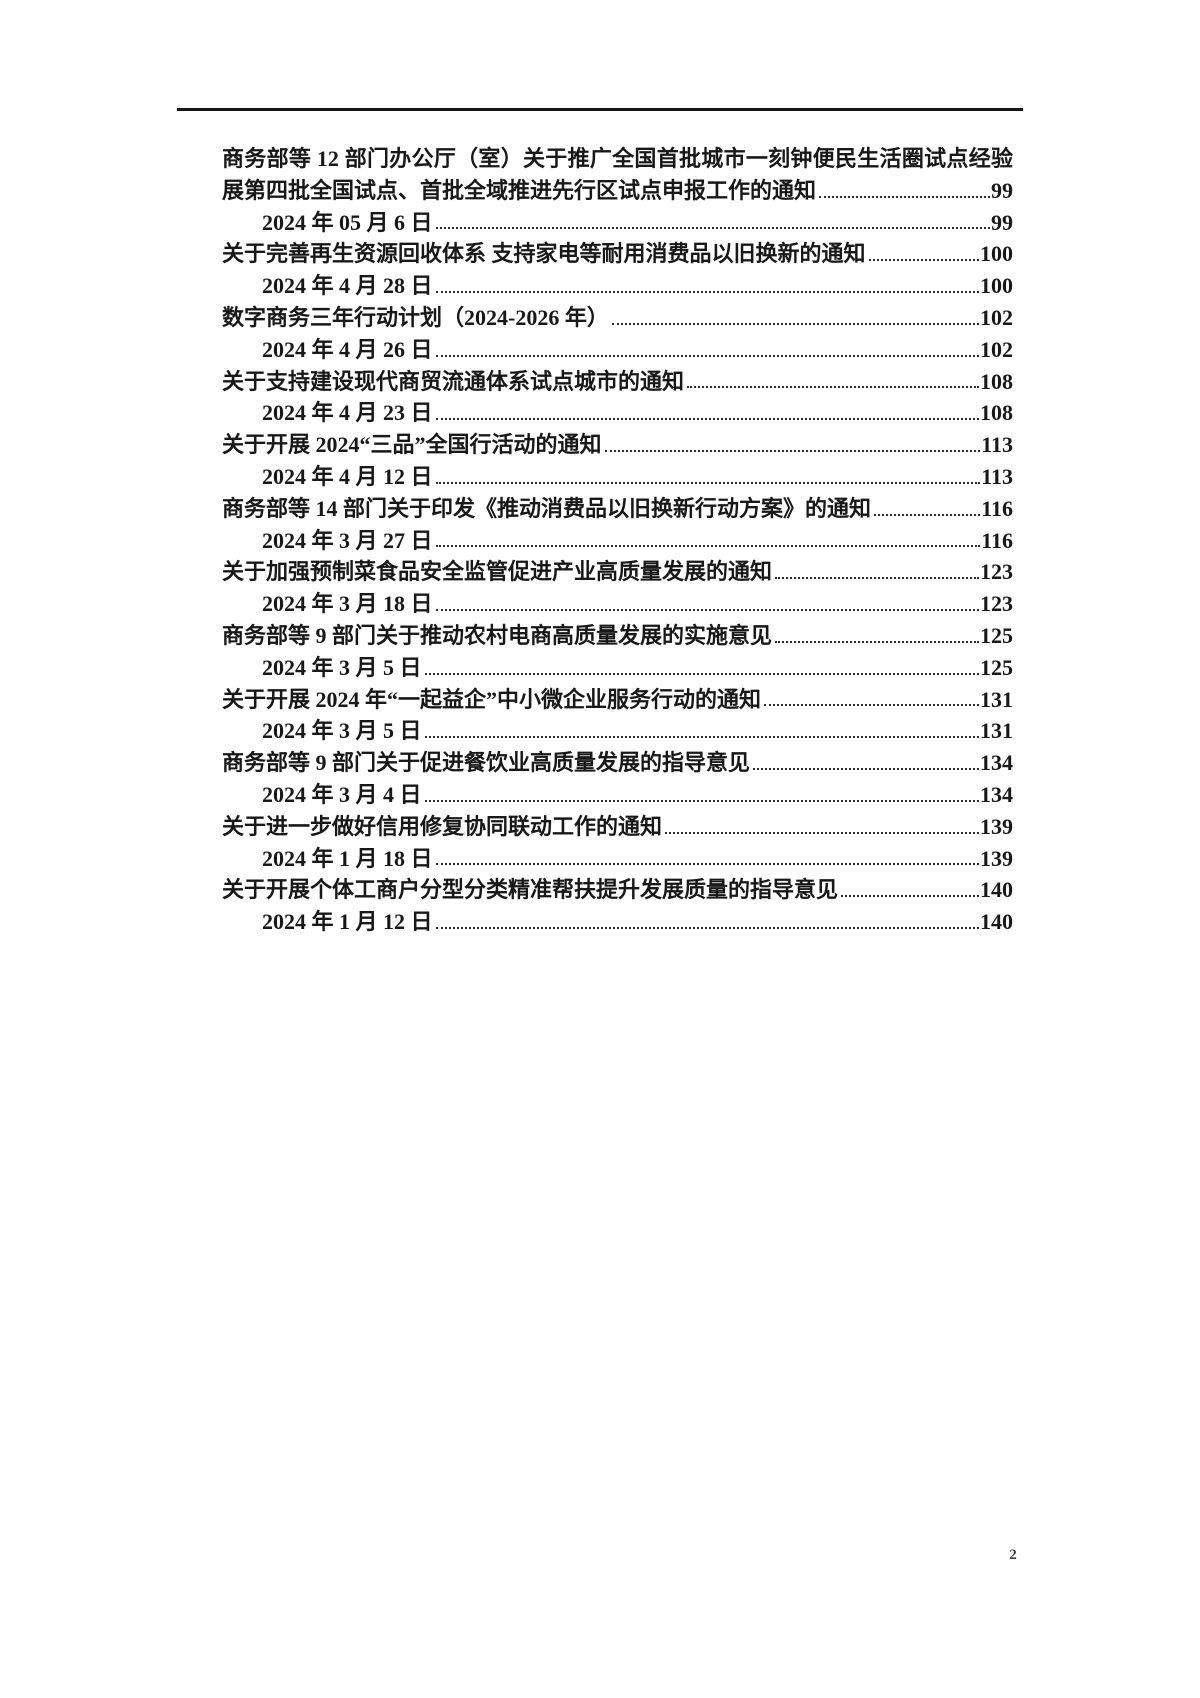 This screenshot has height=1698, width=1200. I want to click on toc-entry-date-line: 2024 年 3 月 5 日 131, so click(617, 731).